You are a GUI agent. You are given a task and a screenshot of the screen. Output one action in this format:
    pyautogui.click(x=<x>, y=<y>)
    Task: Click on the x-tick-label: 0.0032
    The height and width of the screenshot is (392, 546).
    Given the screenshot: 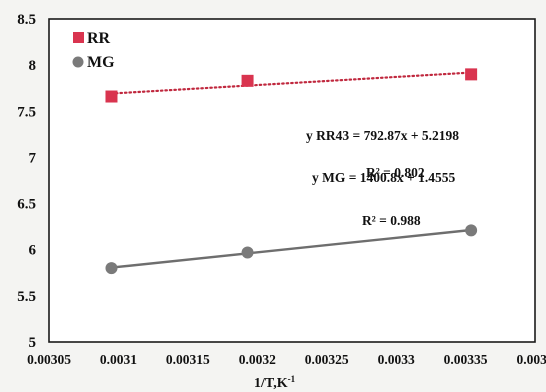 What is the action you would take?
    pyautogui.click(x=257, y=359)
    